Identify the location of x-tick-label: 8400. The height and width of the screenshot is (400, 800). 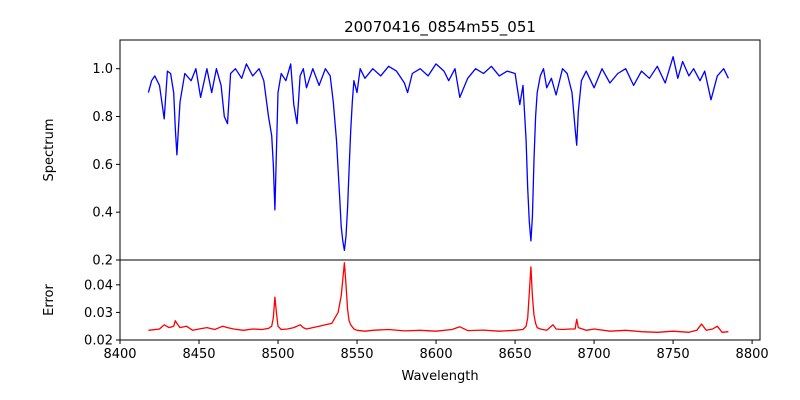
(119, 354).